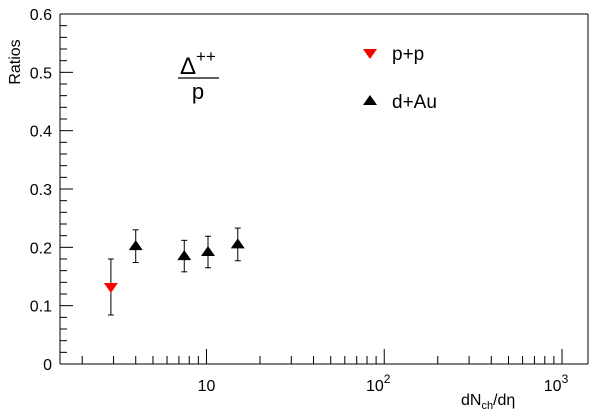 The image size is (600, 413). What do you see at coordinates (198, 91) in the screenshot?
I see `annotation-denominator: p` at bounding box center [198, 91].